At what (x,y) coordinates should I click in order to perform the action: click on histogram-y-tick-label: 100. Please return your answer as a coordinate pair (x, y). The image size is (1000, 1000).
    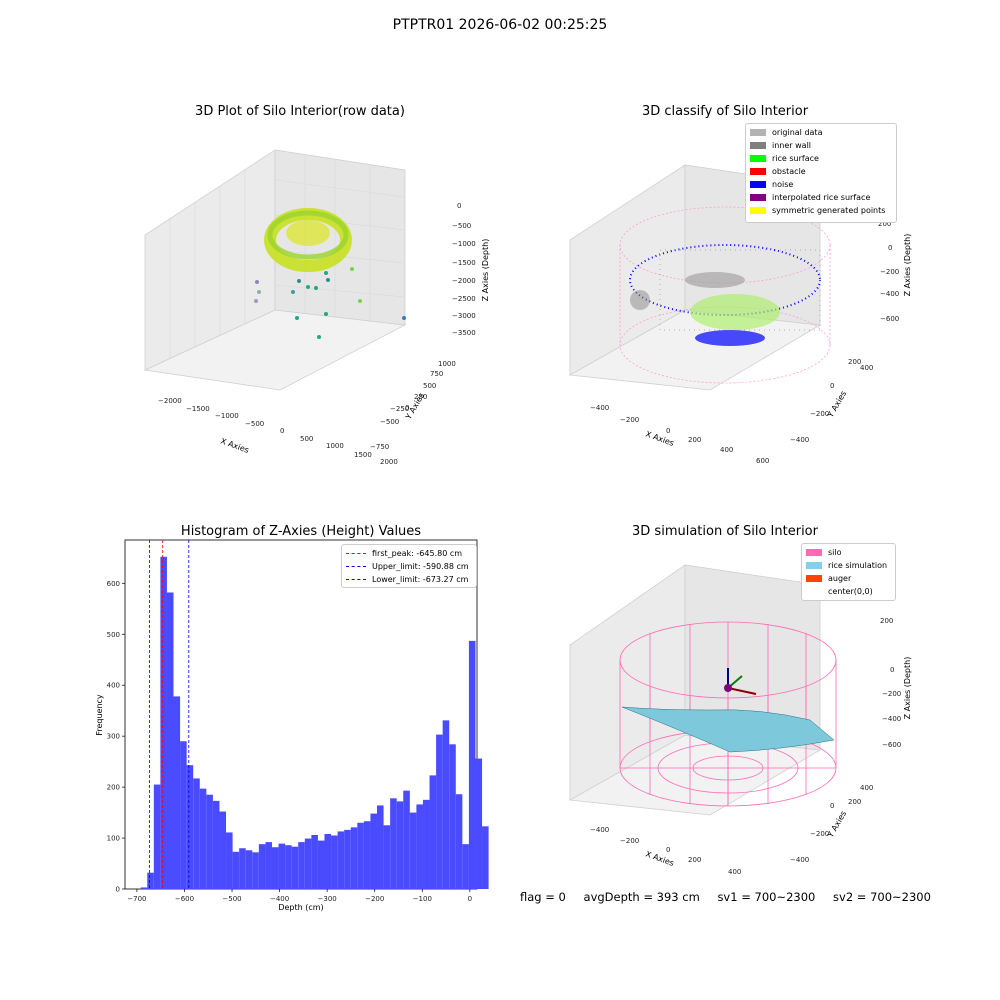
    Looking at the image, I should click on (113, 839).